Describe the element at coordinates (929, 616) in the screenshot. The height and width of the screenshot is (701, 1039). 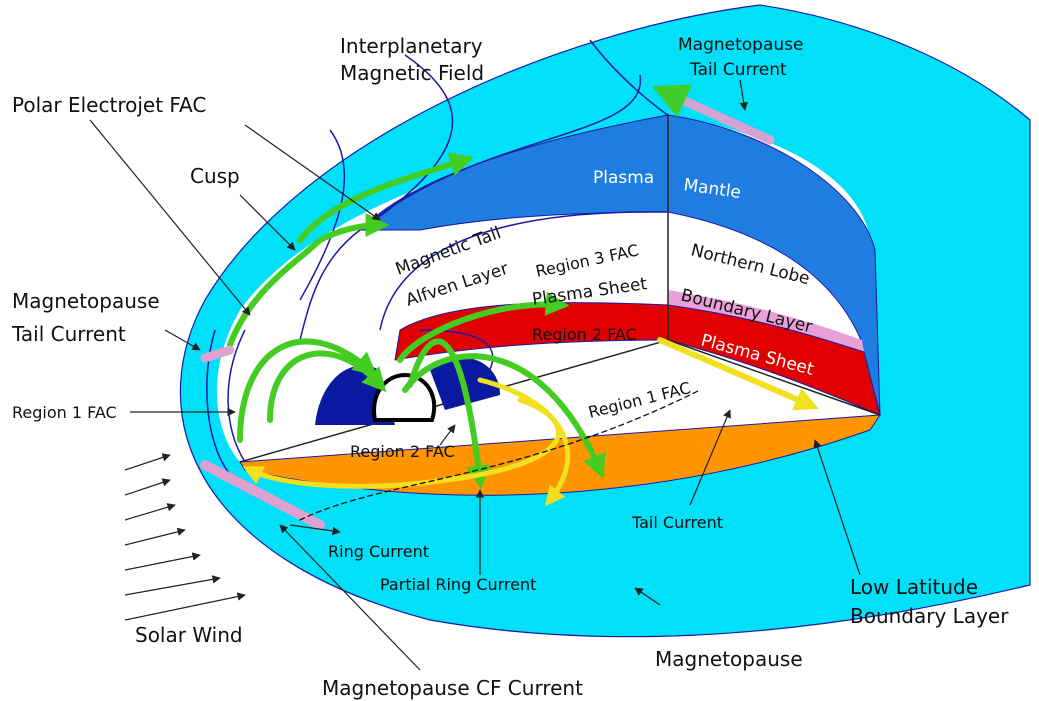
I see `label: Boundary Layer` at that location.